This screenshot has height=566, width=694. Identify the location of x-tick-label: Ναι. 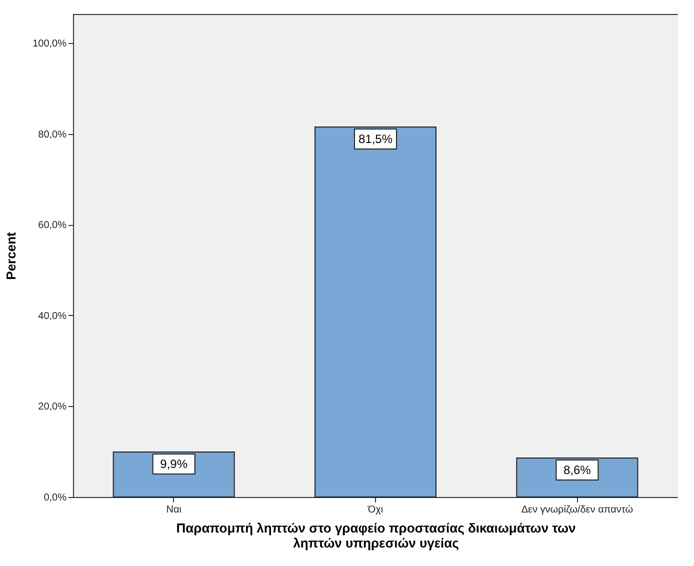
(174, 510).